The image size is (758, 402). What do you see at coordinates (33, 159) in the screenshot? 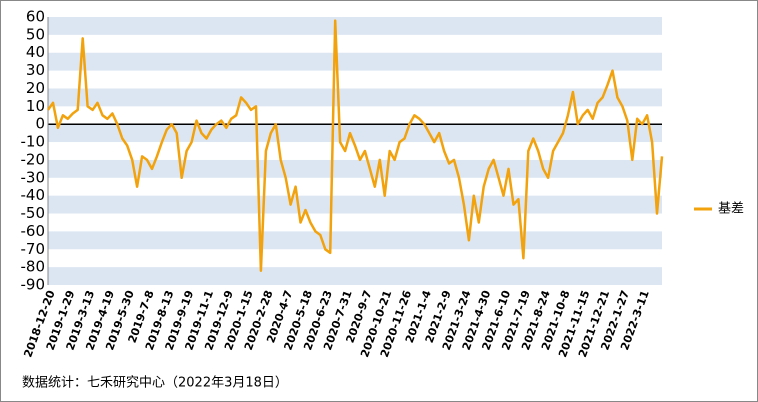
I see `y-tick-label: -20` at bounding box center [33, 159].